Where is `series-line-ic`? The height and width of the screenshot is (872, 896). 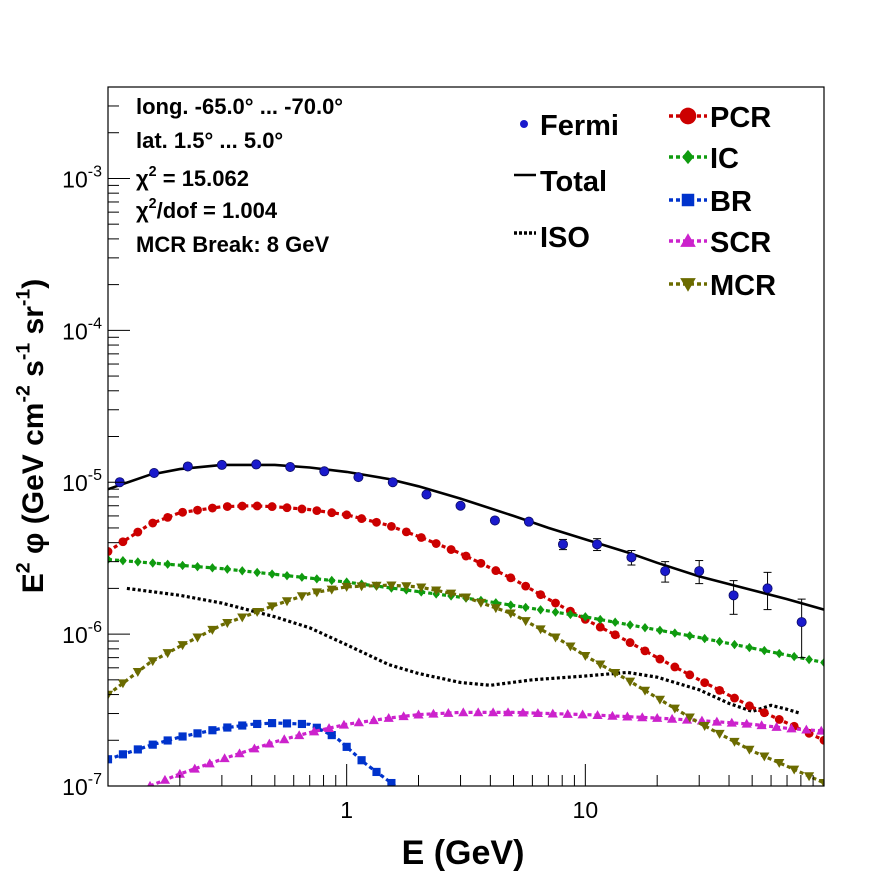 series-line-ic is located at coordinates (466, 611).